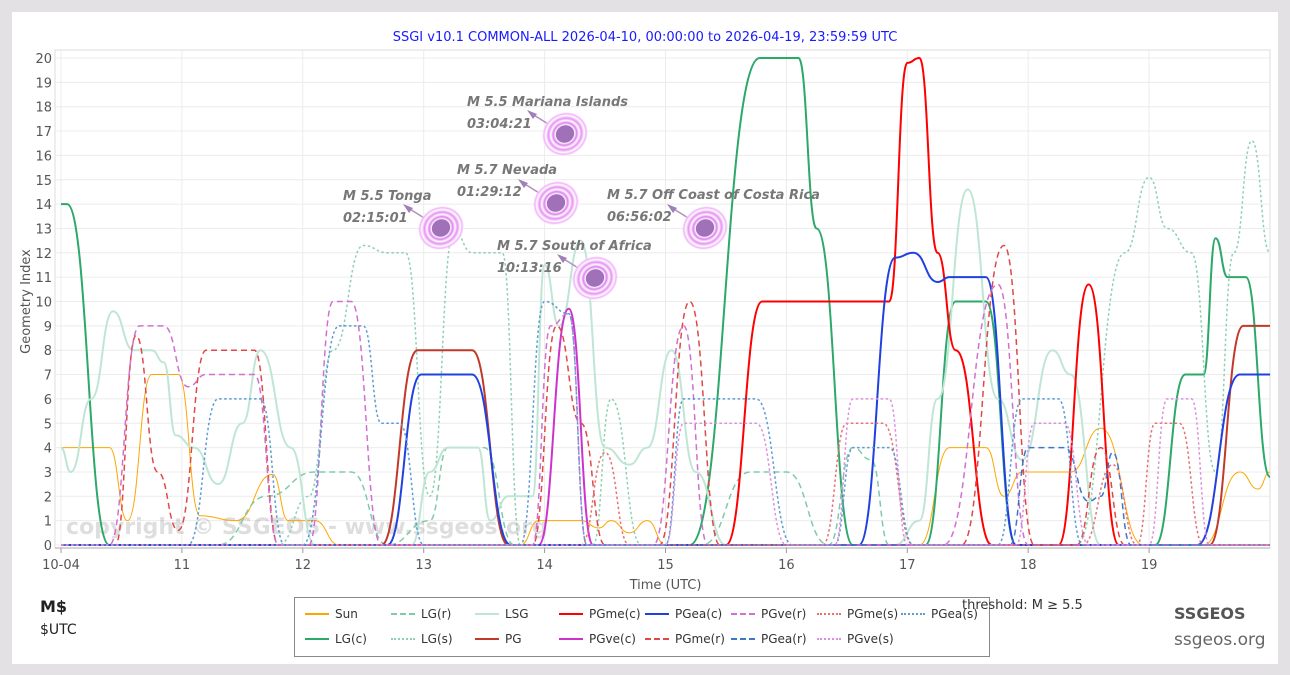 The image size is (1290, 675). What do you see at coordinates (683, 614) in the screenshot?
I see `legend-item: PGea(c)` at bounding box center [683, 614].